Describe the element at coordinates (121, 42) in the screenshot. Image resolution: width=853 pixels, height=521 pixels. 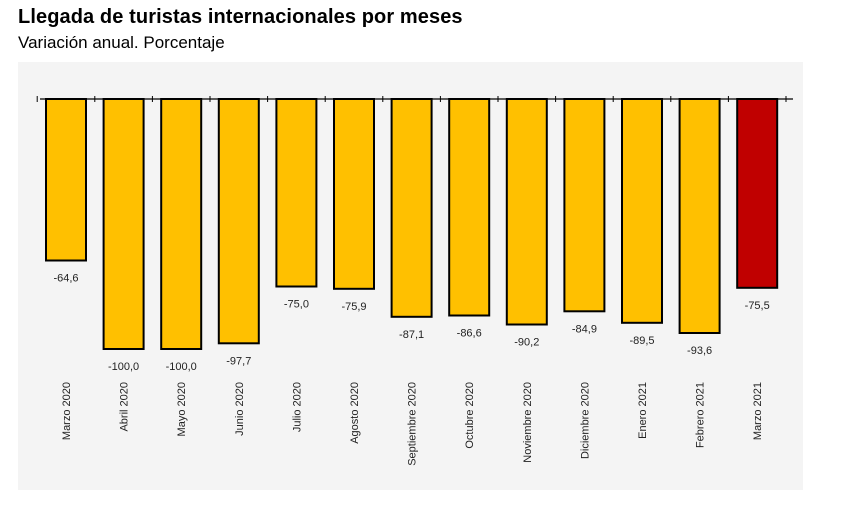
I see `chart-subtitle: Variación anual. Porcentaje` at that location.